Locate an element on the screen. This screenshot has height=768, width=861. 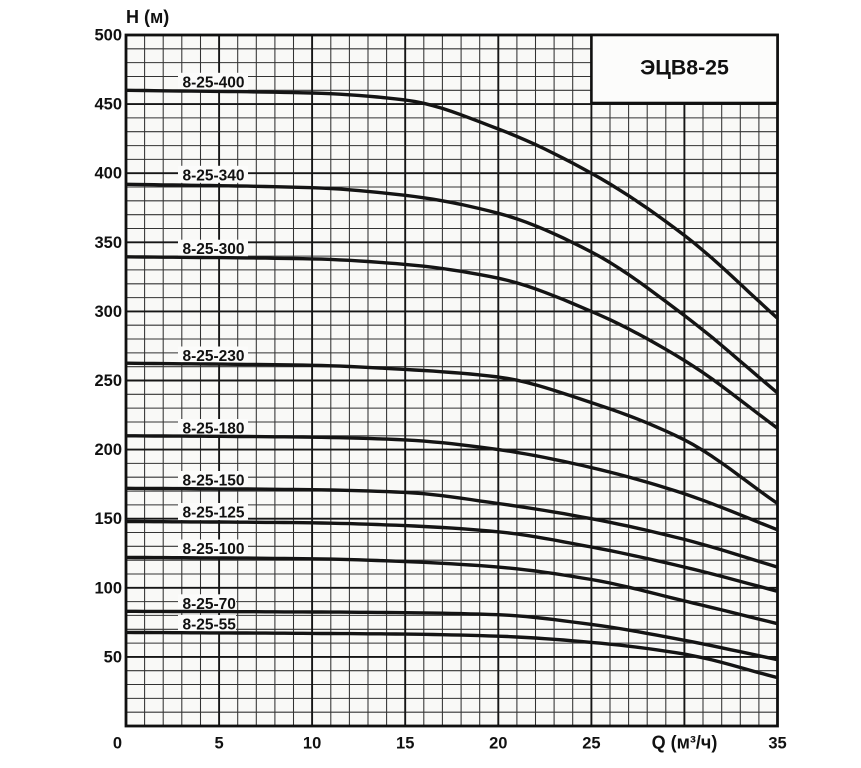
svg-text: 200 is located at coordinates (108, 450).